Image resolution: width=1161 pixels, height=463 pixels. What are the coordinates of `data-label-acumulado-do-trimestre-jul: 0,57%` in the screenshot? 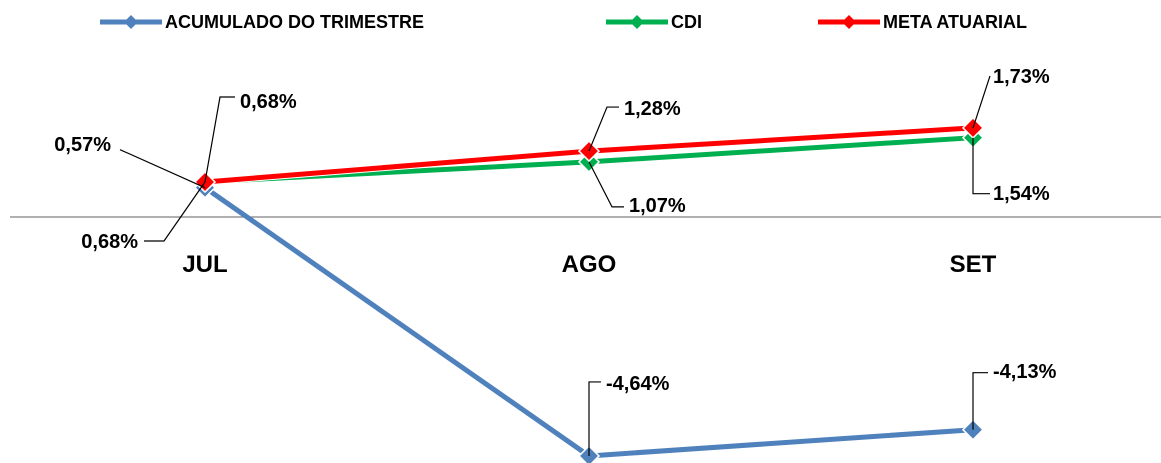 It's located at (130, 161).